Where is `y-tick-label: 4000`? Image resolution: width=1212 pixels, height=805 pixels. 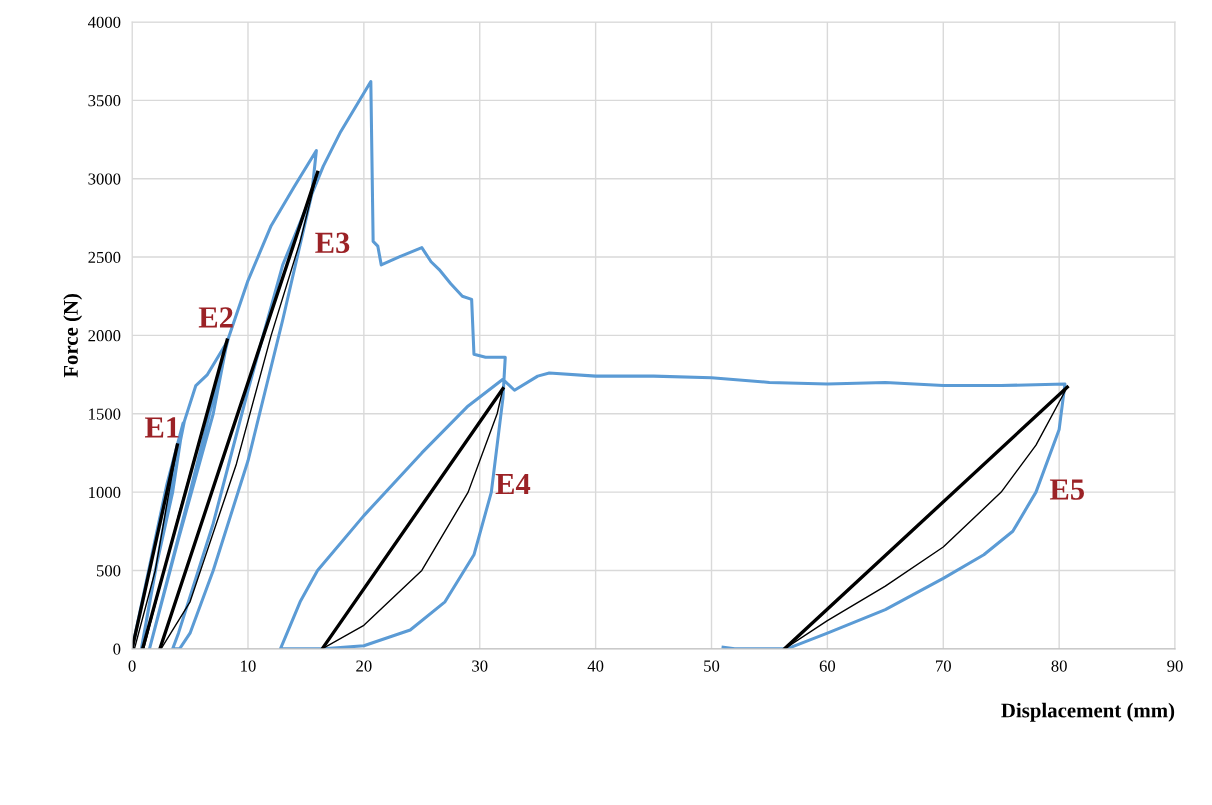
y-tick-label: 4000 is located at coordinates (104, 22).